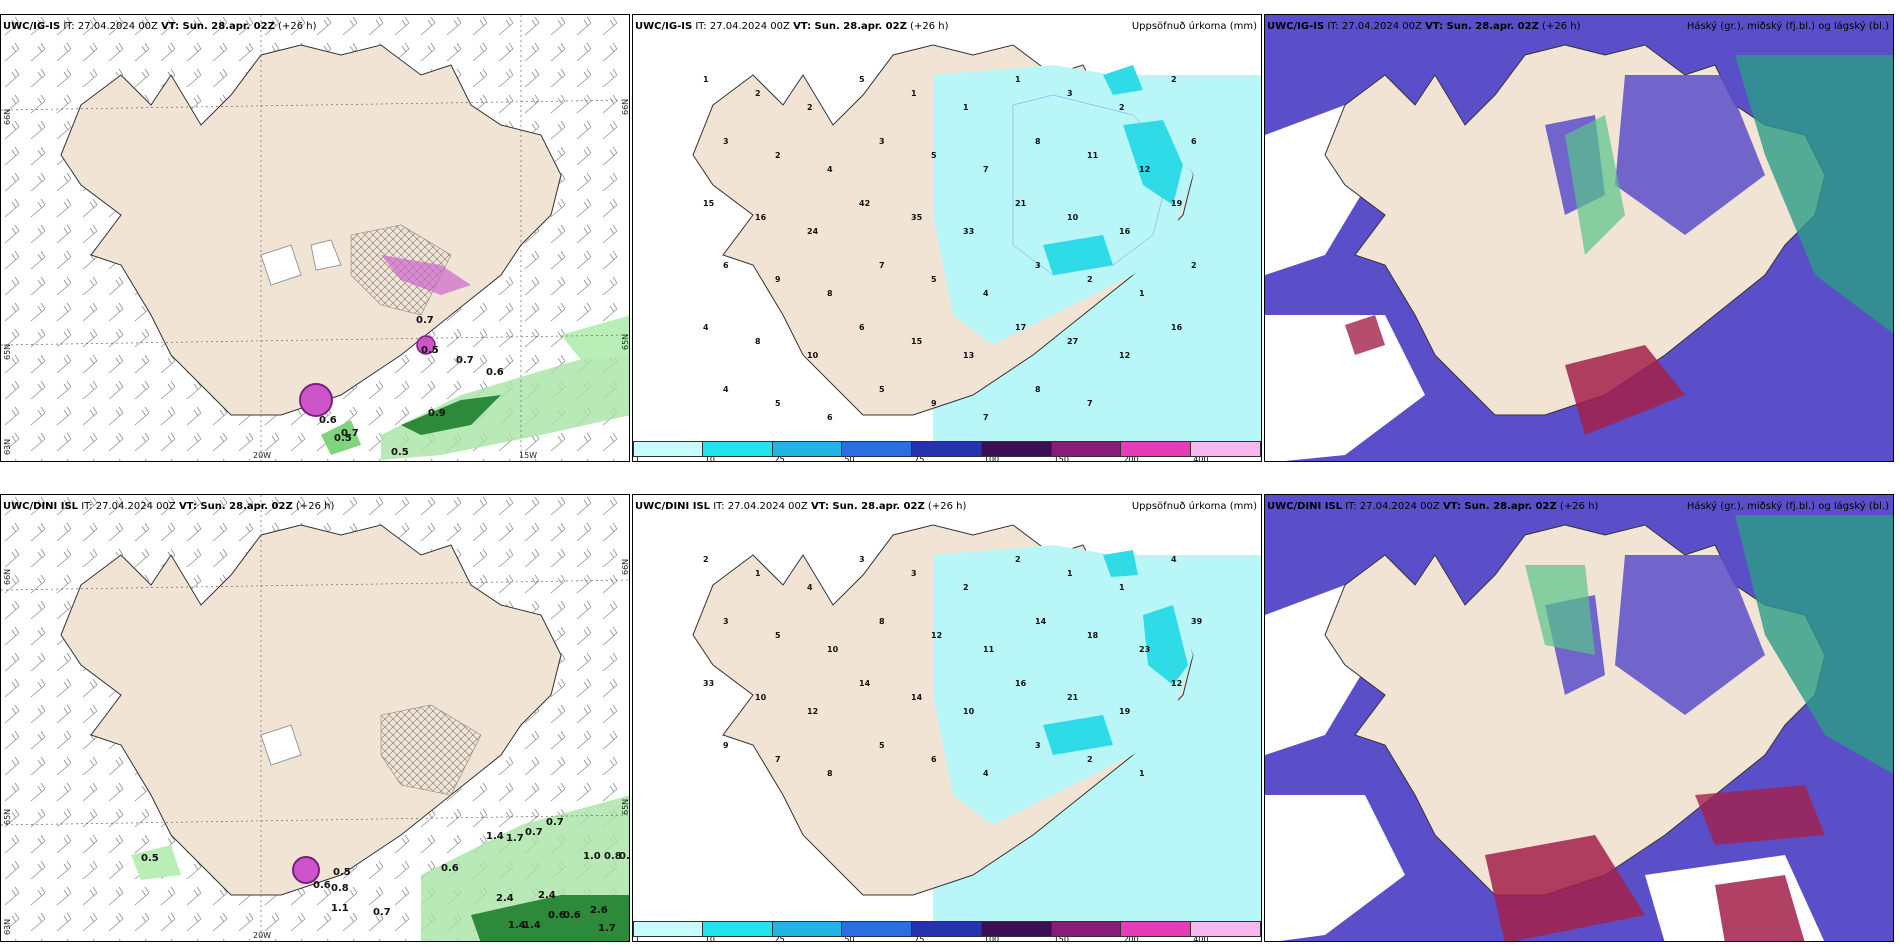 This screenshot has width=1900, height=950. I want to click on precip-value: 1.7, so click(515, 838).